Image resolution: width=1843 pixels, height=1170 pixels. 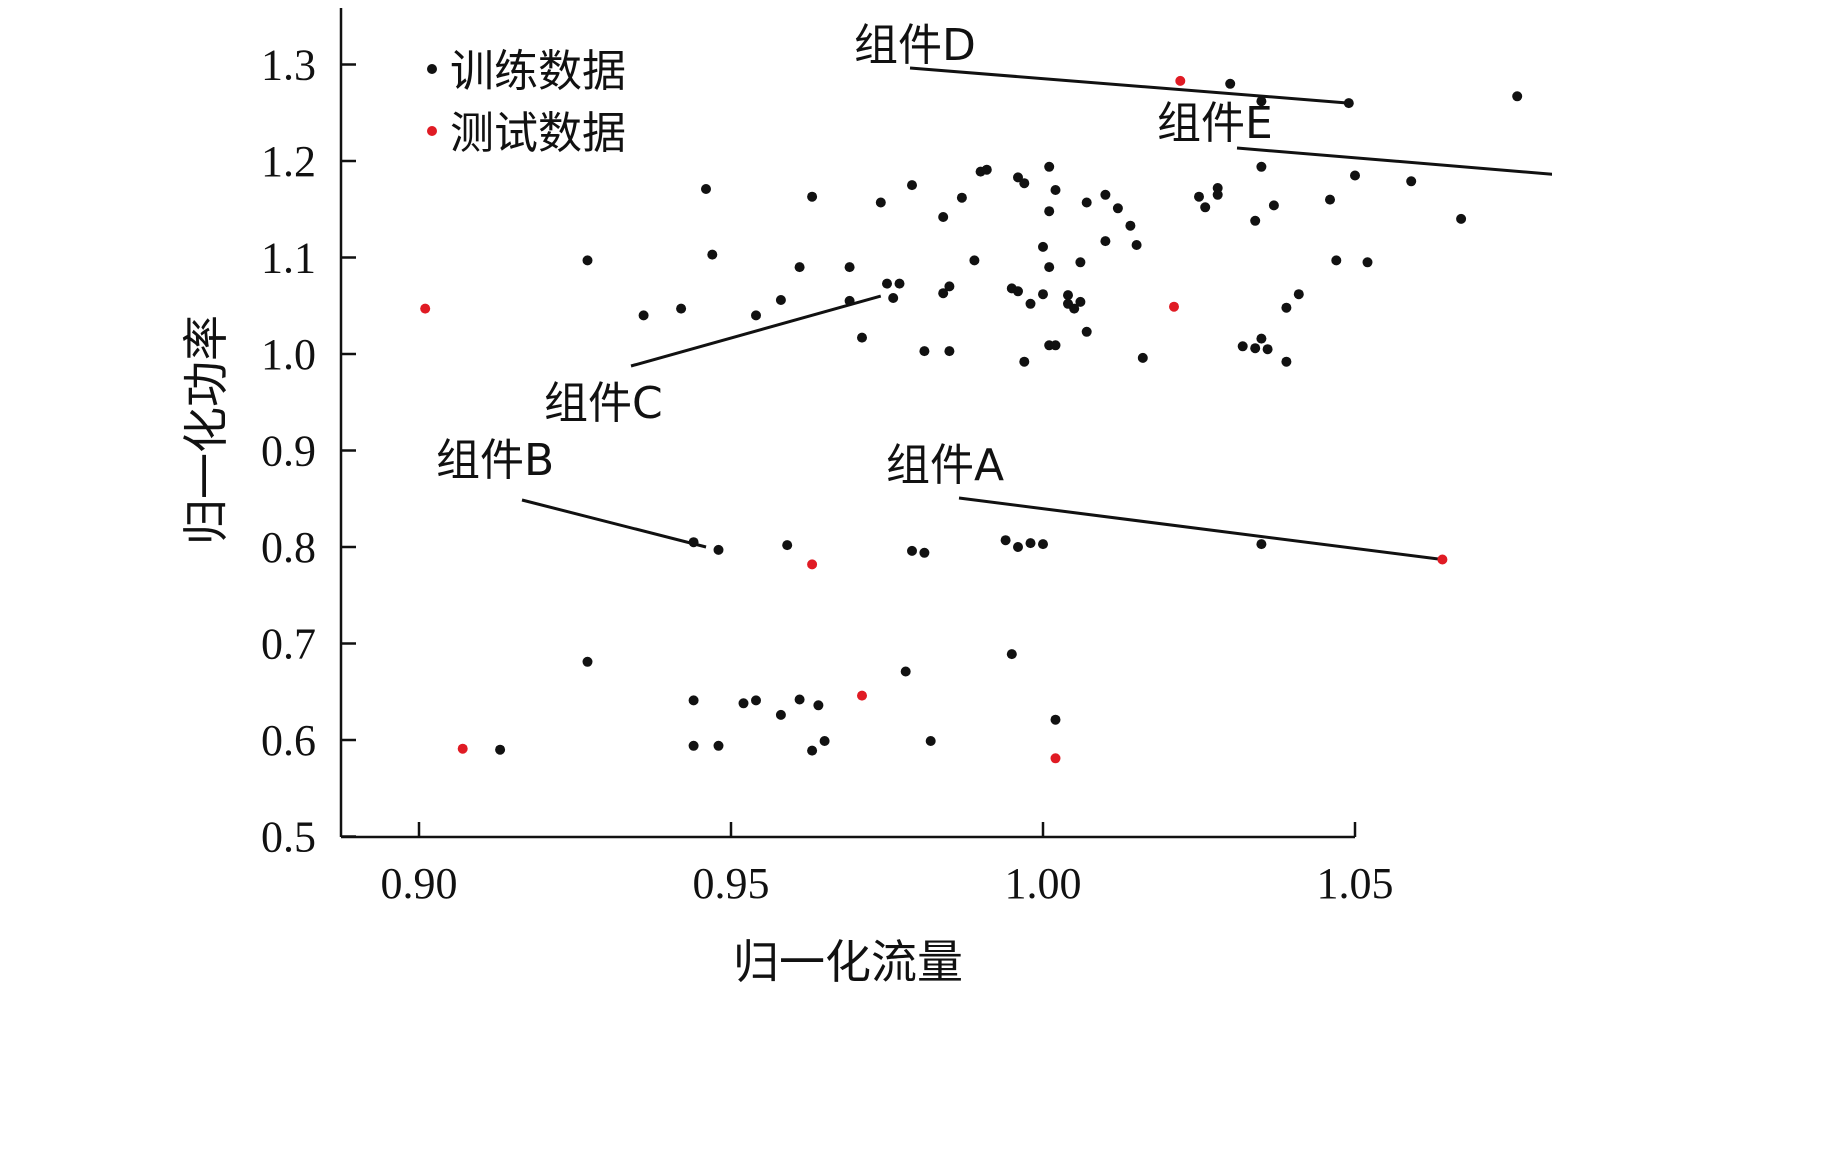 I want to click on annotation-label-a: 组件A, so click(x=945, y=465).